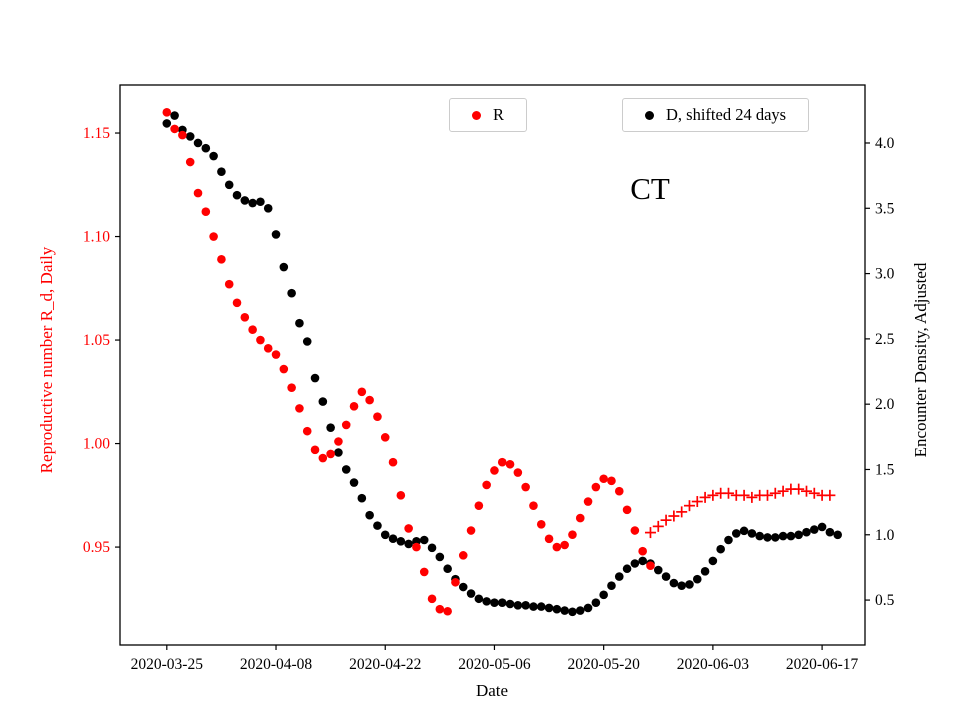  What do you see at coordinates (46, 360) in the screenshot?
I see `left-y-axis-title: Reproductive number R_d, Daily` at bounding box center [46, 360].